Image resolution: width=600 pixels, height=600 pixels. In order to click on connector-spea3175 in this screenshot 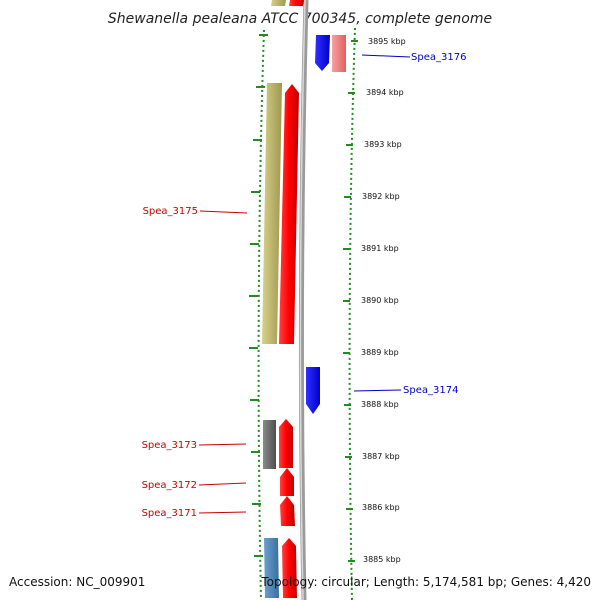, I will do `click(223, 212)`.